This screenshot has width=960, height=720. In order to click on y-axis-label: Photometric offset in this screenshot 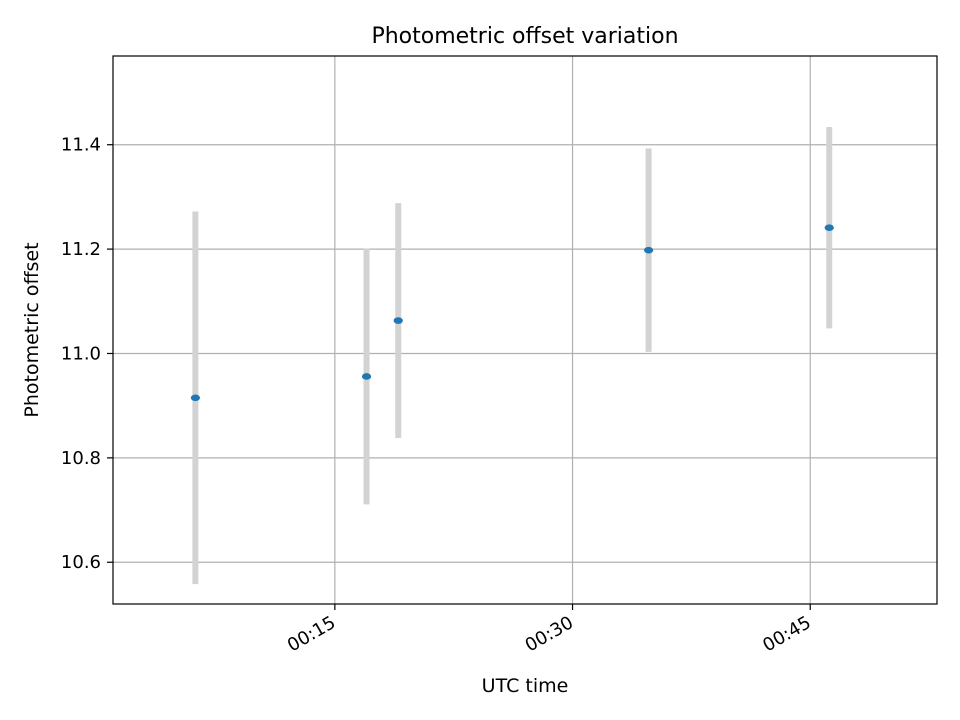, I will do `click(32, 329)`.